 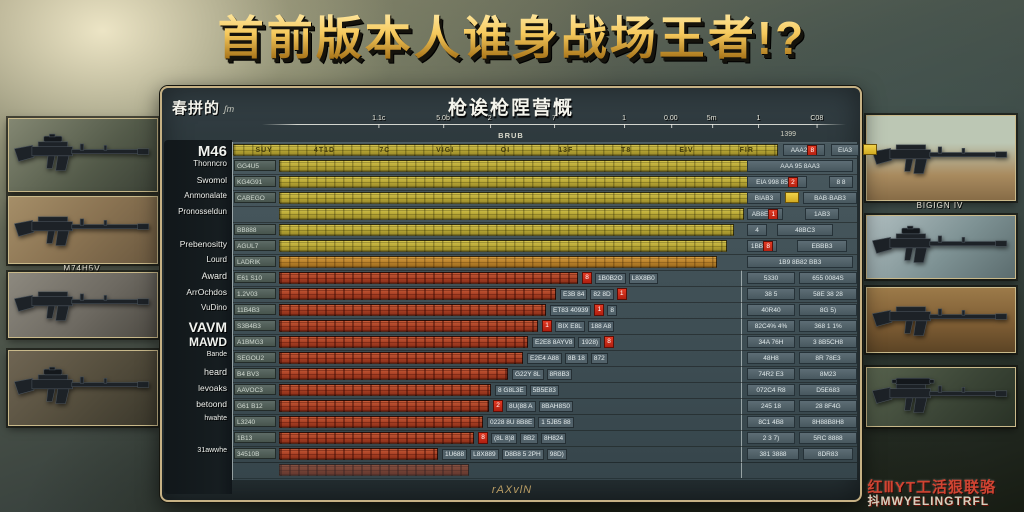 I want to click on end-value: 98D), so click(x=556, y=454).